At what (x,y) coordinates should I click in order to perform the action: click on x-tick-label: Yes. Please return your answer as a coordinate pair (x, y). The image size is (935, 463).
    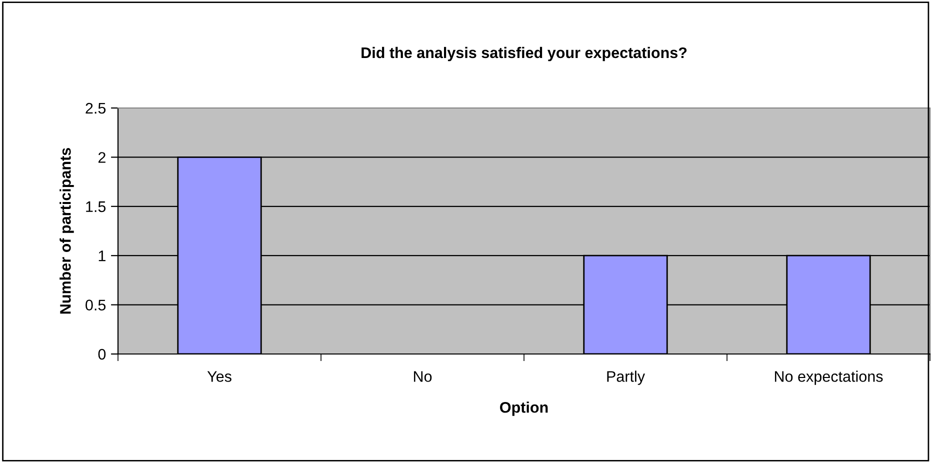
    Looking at the image, I should click on (219, 376).